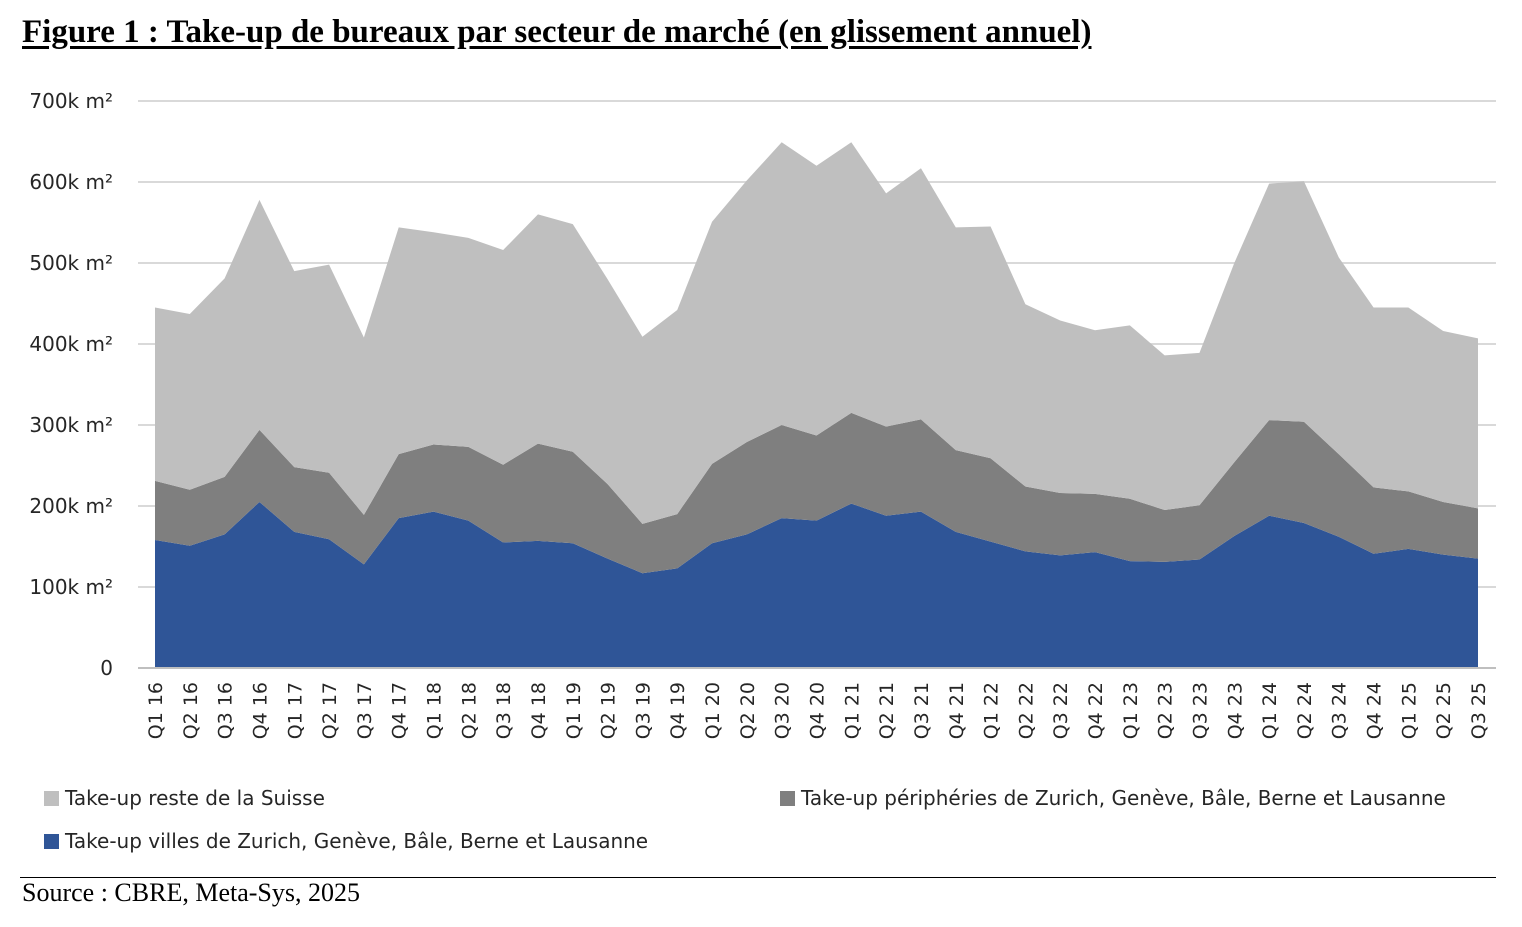 This screenshot has width=1522, height=927. Describe the element at coordinates (260, 710) in the screenshot. I see `x-tick-label: Q4 16` at that location.